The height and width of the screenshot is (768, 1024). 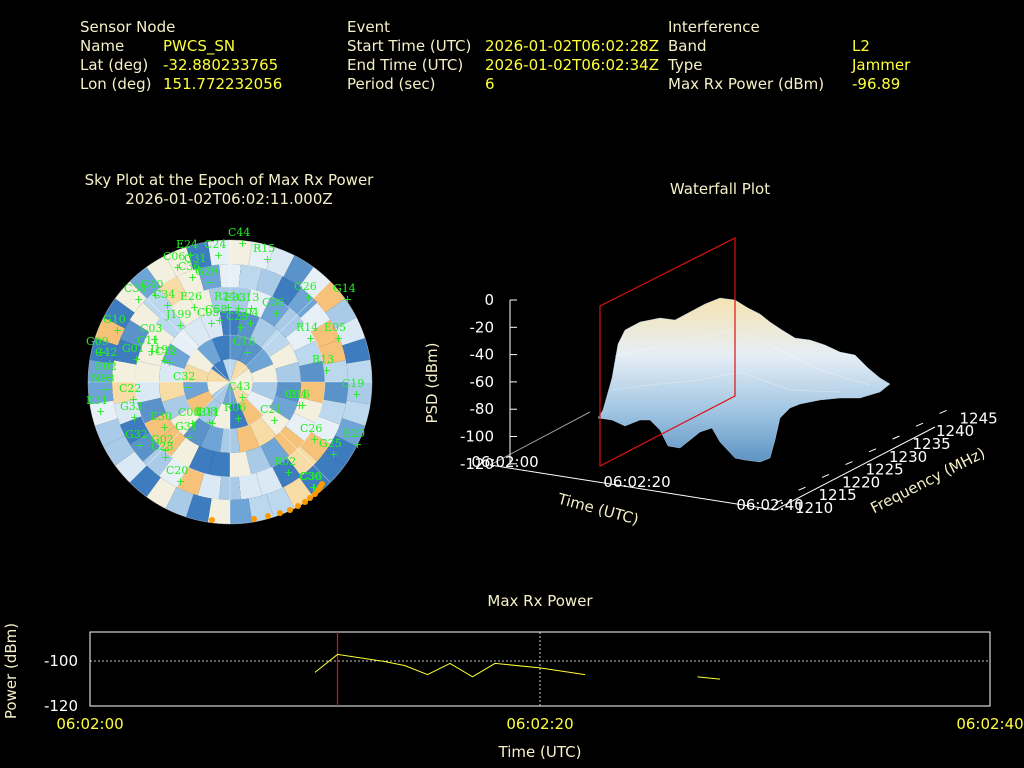 What do you see at coordinates (189, 412) in the screenshot?
I see `sky-satellite-label: C08` at bounding box center [189, 412].